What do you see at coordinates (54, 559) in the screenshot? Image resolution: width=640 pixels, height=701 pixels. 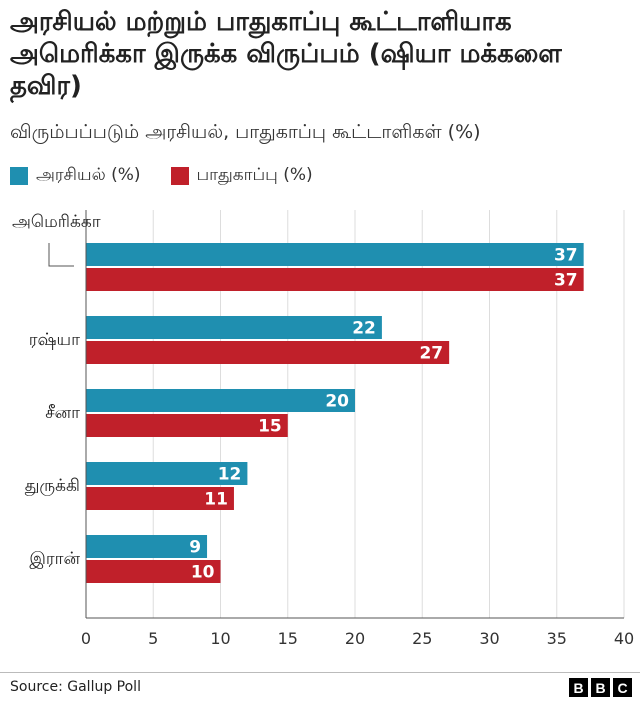 I see `category-label: இரான்` at bounding box center [54, 559].